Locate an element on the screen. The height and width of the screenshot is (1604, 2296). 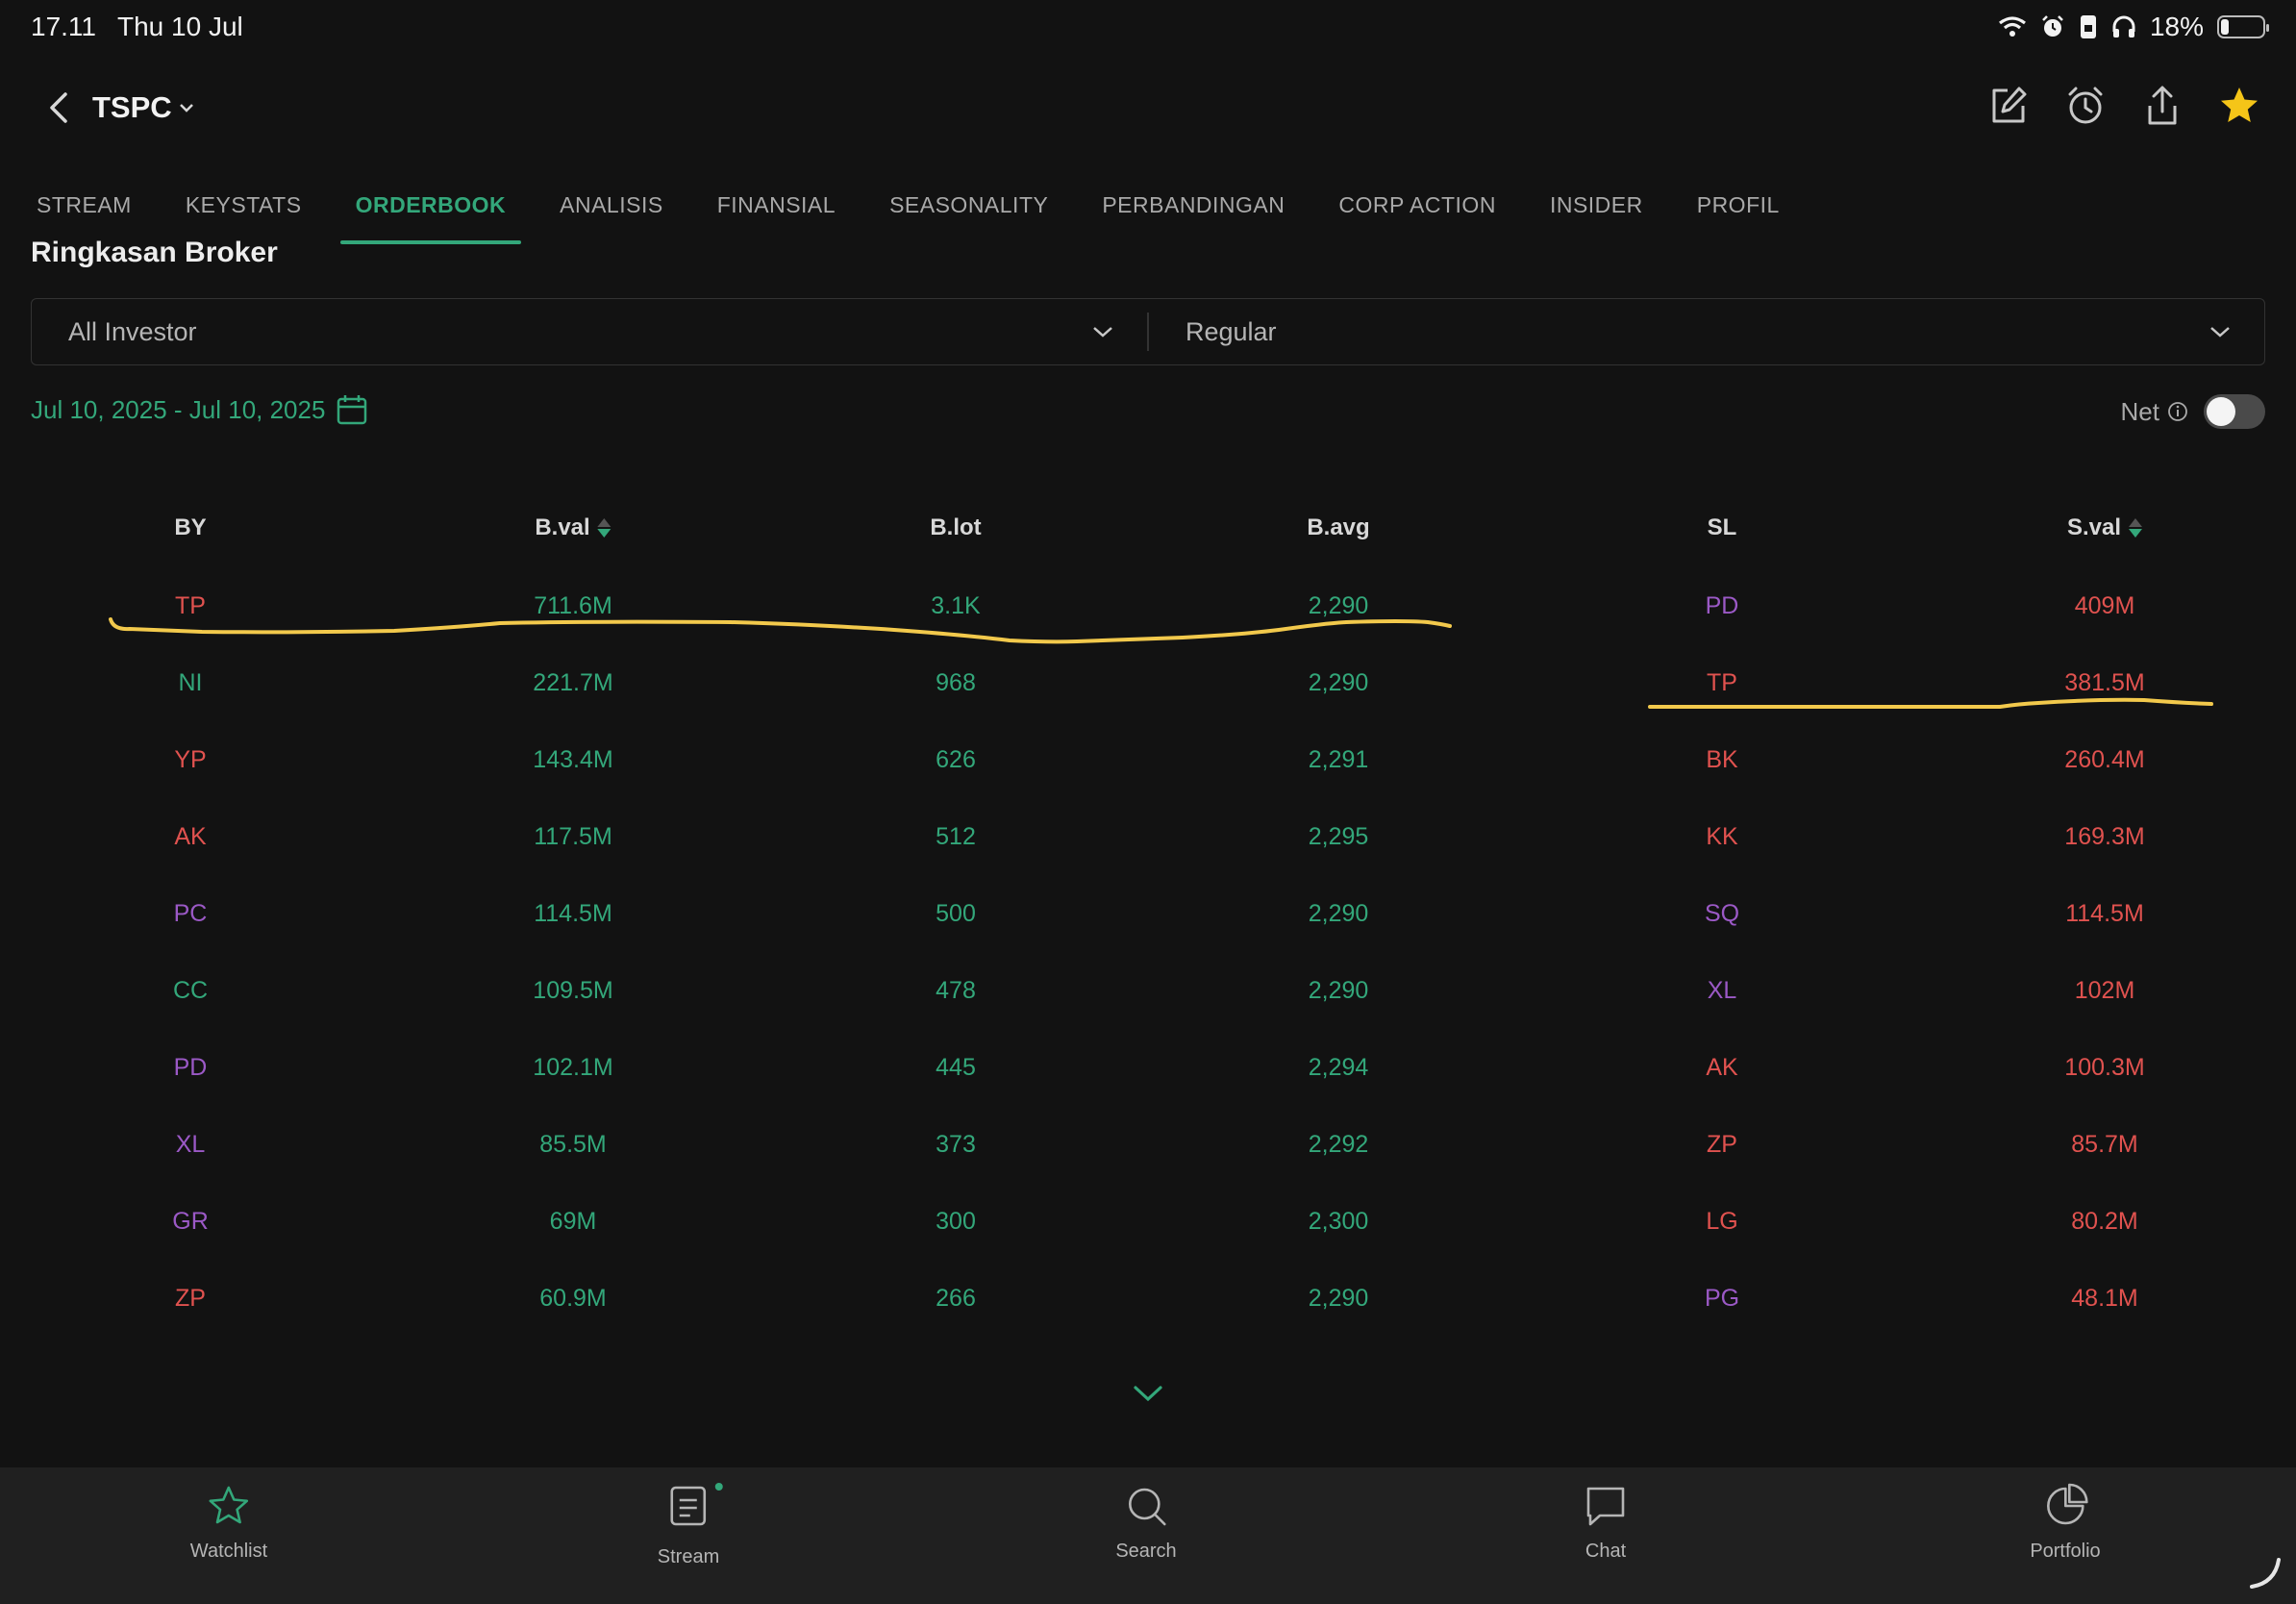
sell-value: 100.3M is located at coordinates (2104, 1067).